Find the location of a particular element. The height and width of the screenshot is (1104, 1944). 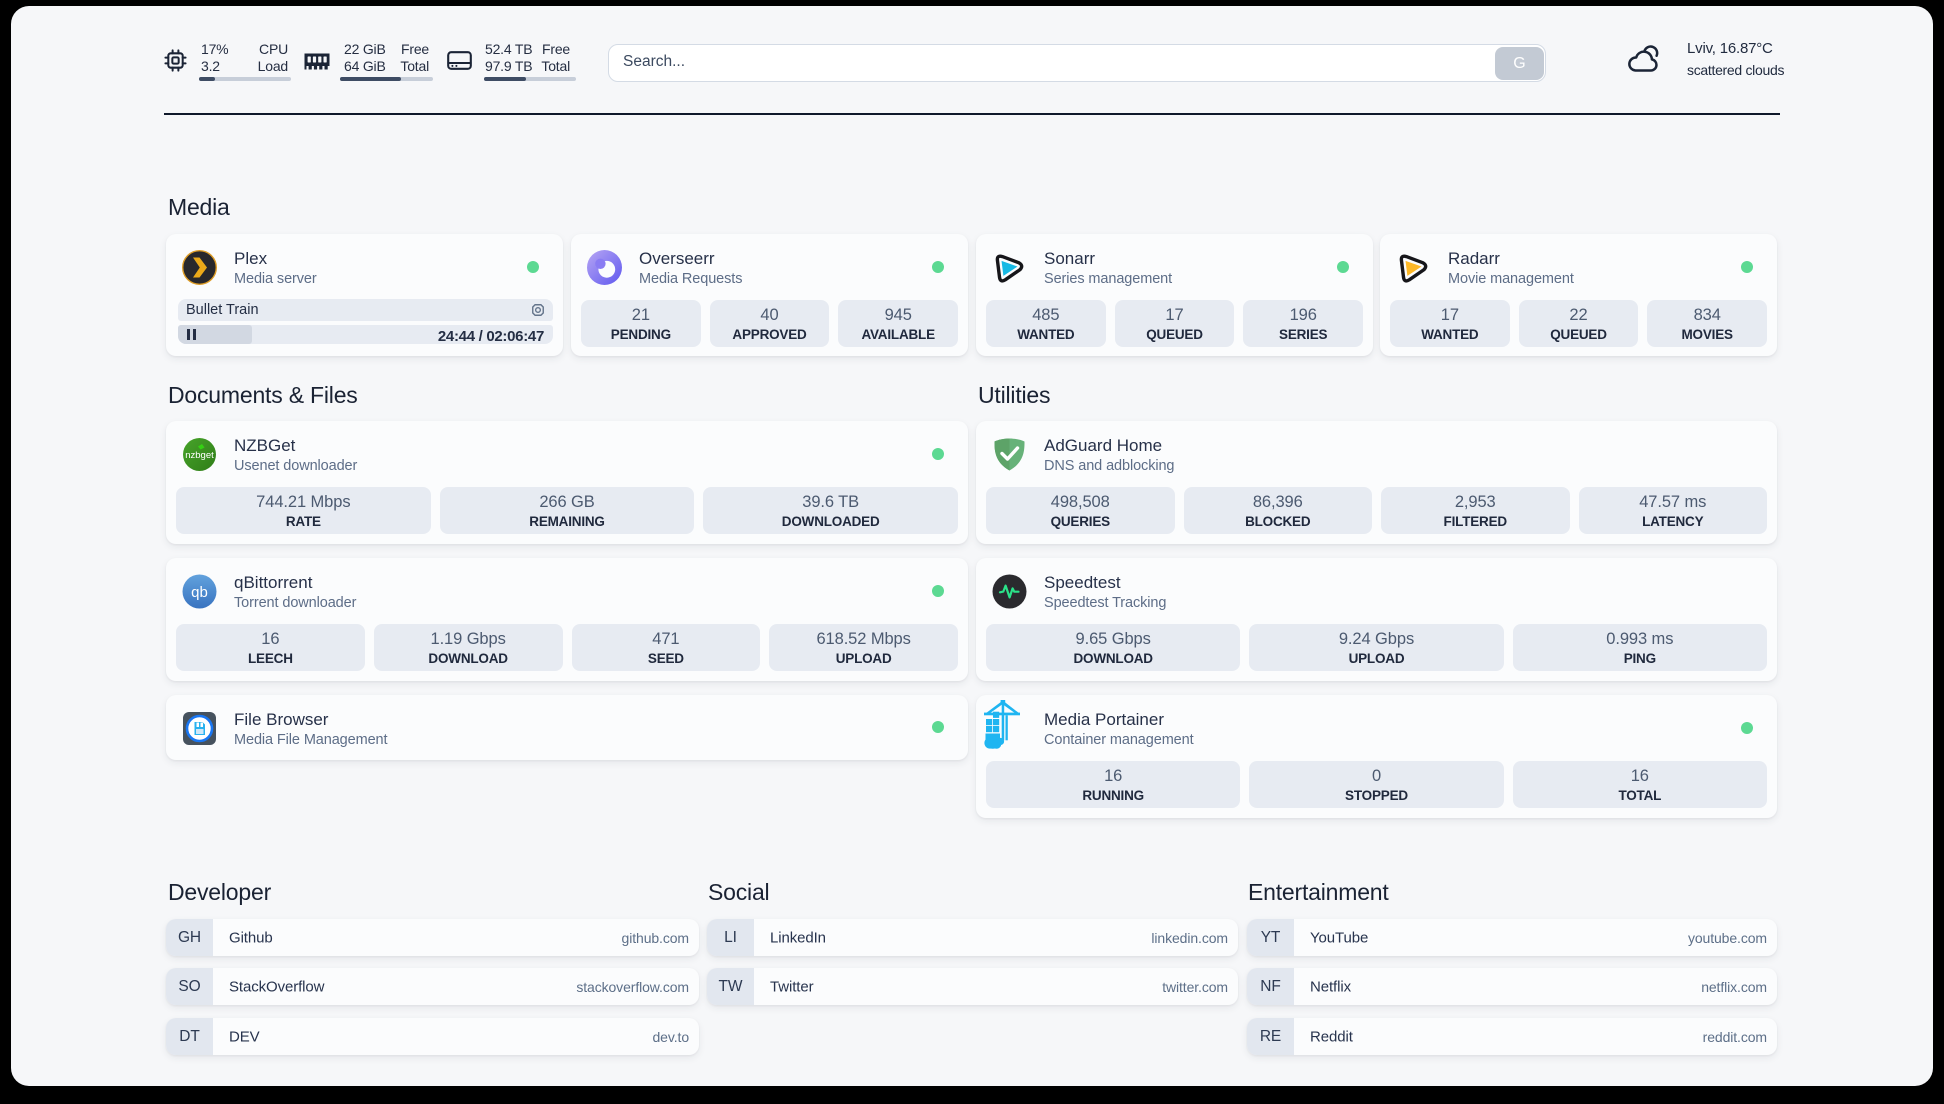

svg-text: qb is located at coordinates (199, 592).